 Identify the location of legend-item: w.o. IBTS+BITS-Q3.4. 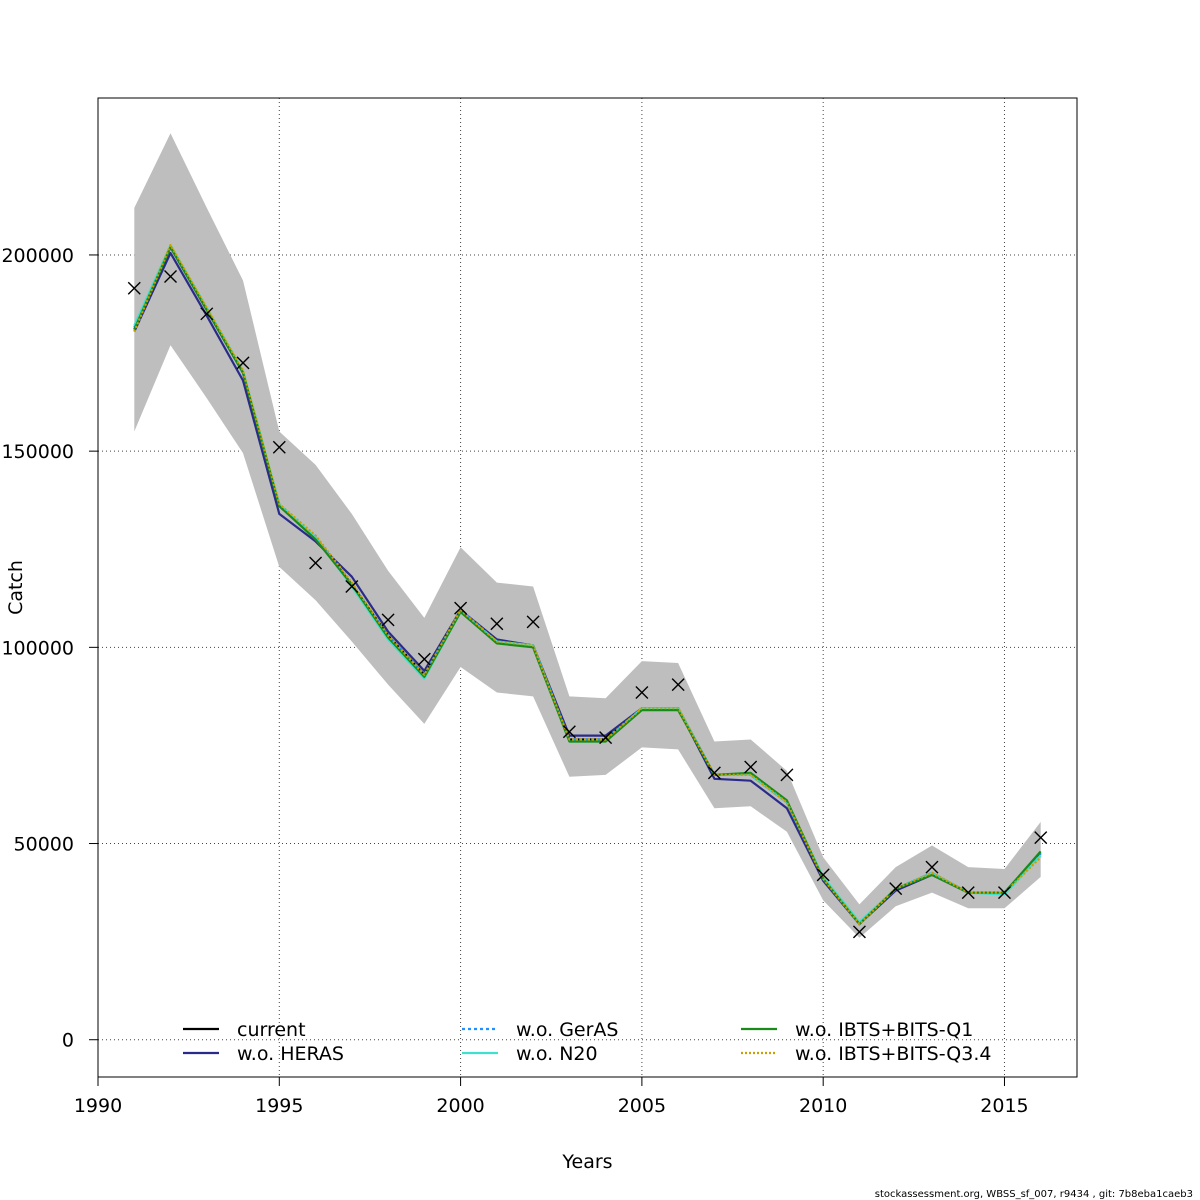
(866, 1054).